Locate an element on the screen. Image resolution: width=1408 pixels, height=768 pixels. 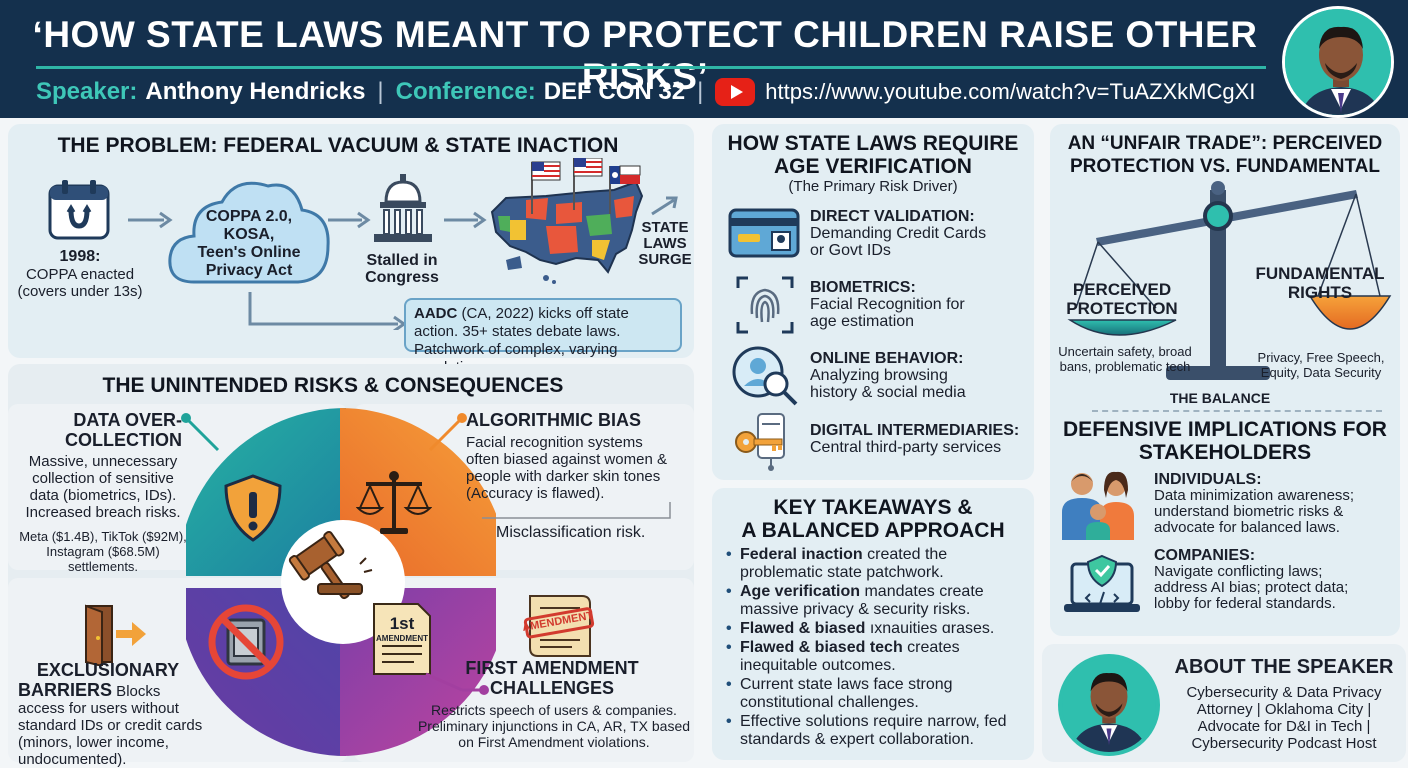
scales-icon is located at coordinates (394, 505).